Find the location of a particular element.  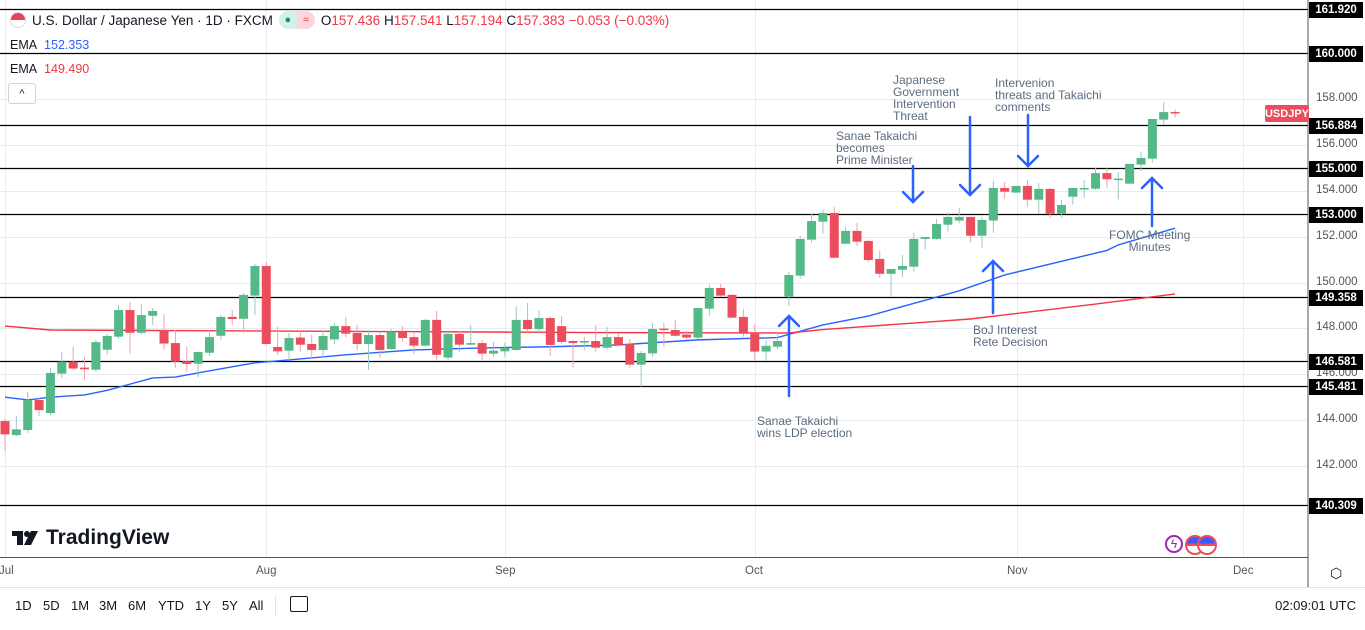

symbol-title: U.S. Dollar / Japanese Yen · 1D · FXCM is located at coordinates (152, 20).